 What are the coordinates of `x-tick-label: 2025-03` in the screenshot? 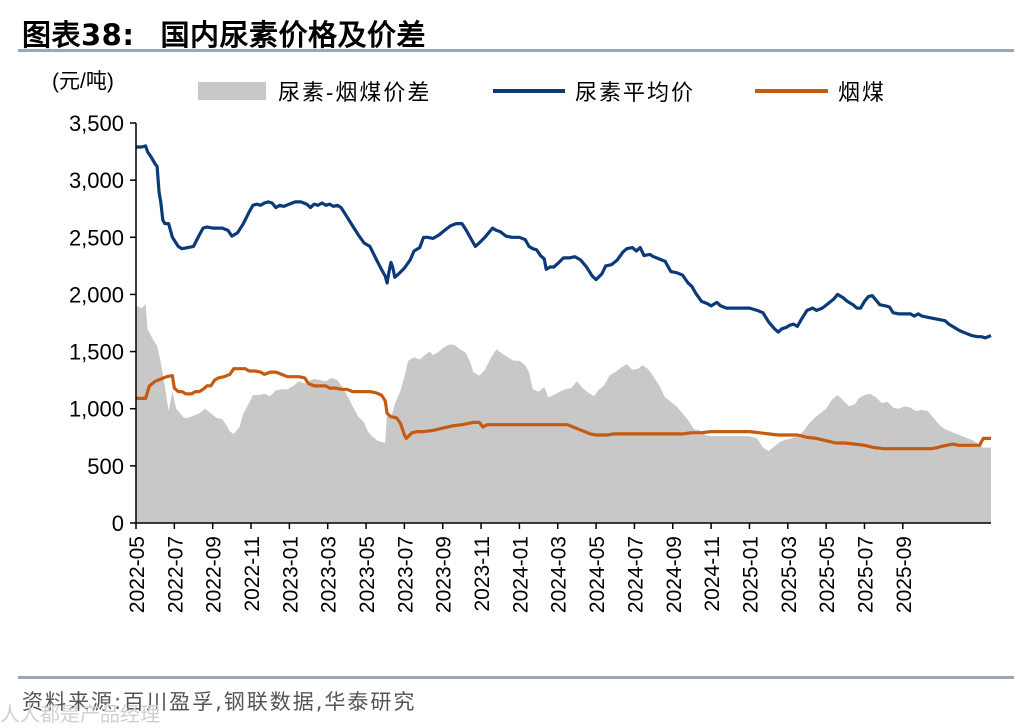 It's located at (789, 574).